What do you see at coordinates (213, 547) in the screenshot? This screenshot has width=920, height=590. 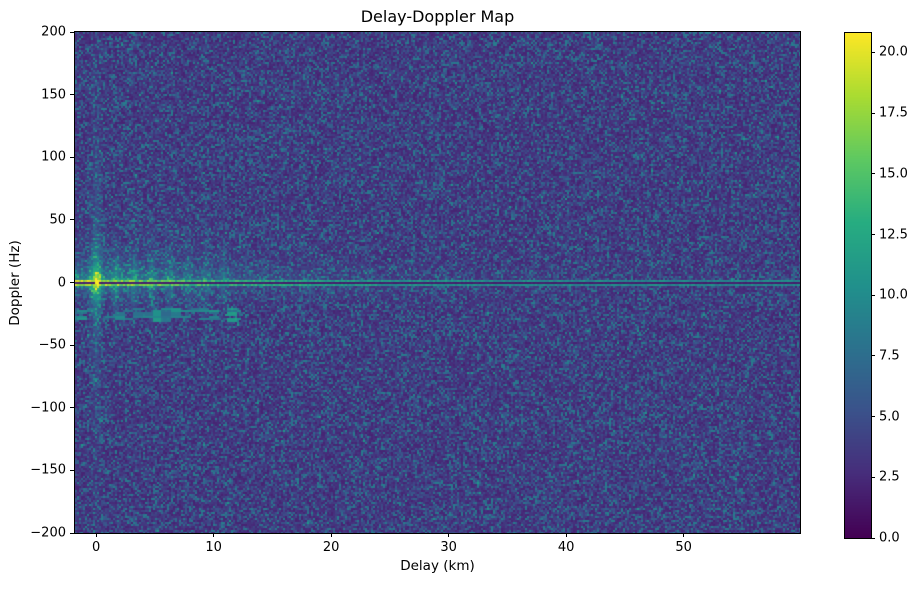 I see `x-tick-label: 10` at bounding box center [213, 547].